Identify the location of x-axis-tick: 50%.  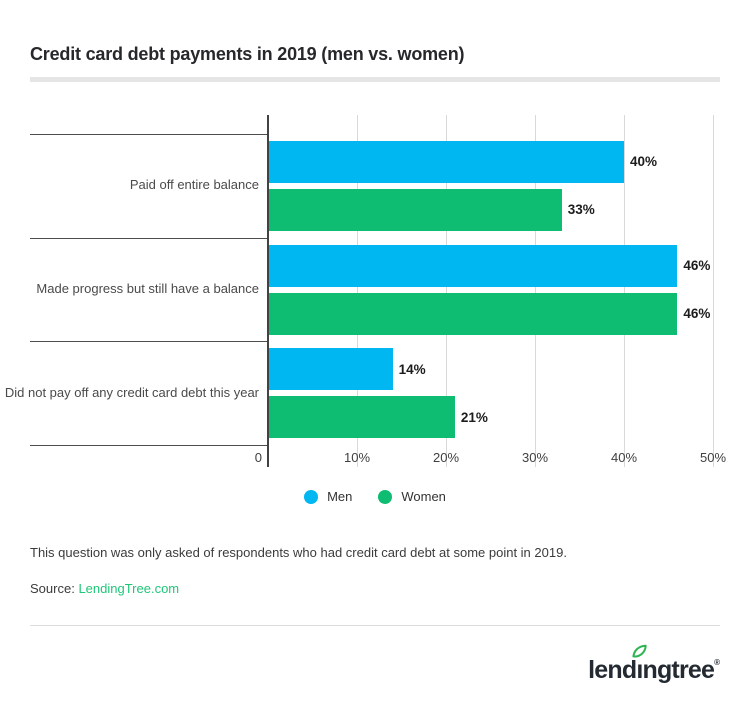
(713, 457).